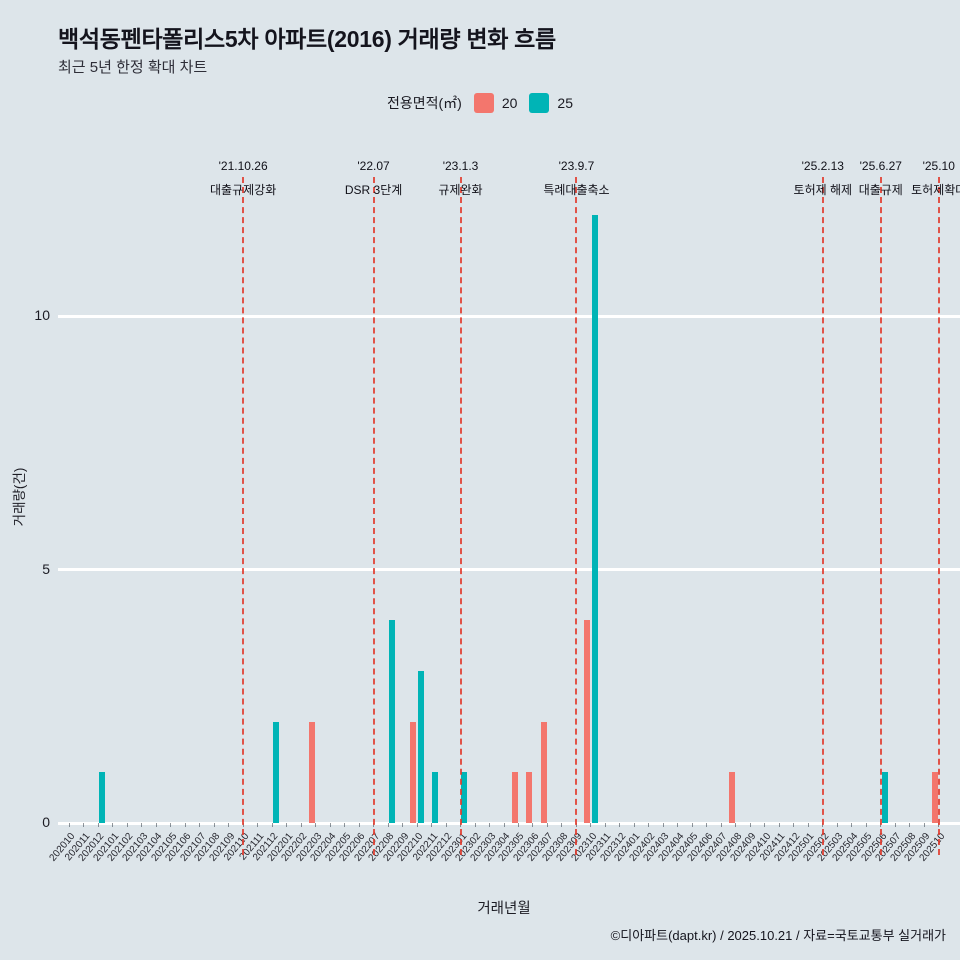 The width and height of the screenshot is (960, 960). What do you see at coordinates (243, 190) in the screenshot?
I see `policy-label: 대출규제강화` at bounding box center [243, 190].